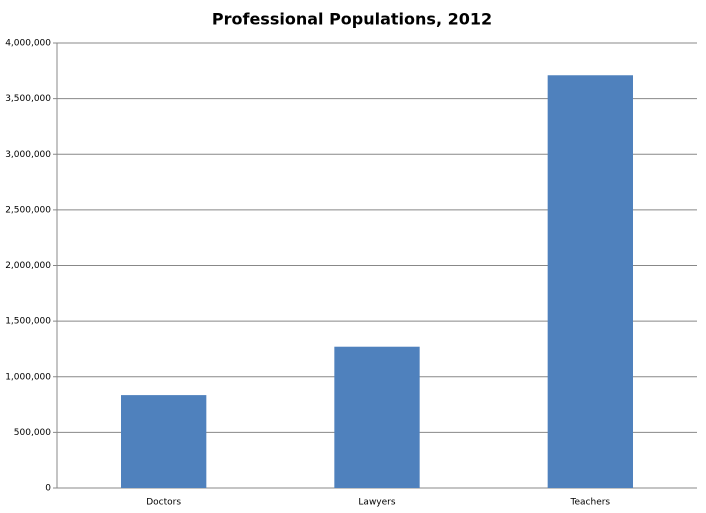  Describe the element at coordinates (32, 433) in the screenshot. I see `y-tick-label: 500,000` at that location.